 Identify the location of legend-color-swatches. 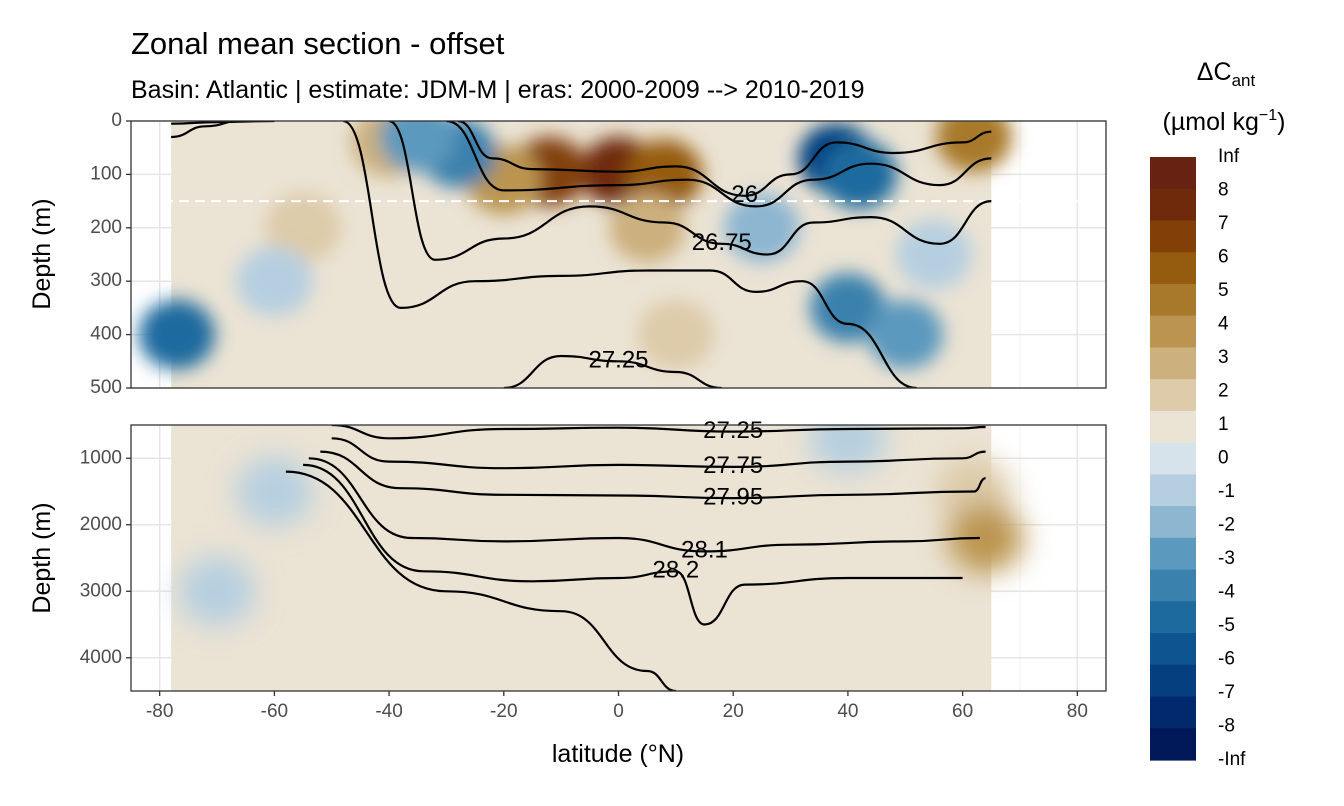
(1173, 459).